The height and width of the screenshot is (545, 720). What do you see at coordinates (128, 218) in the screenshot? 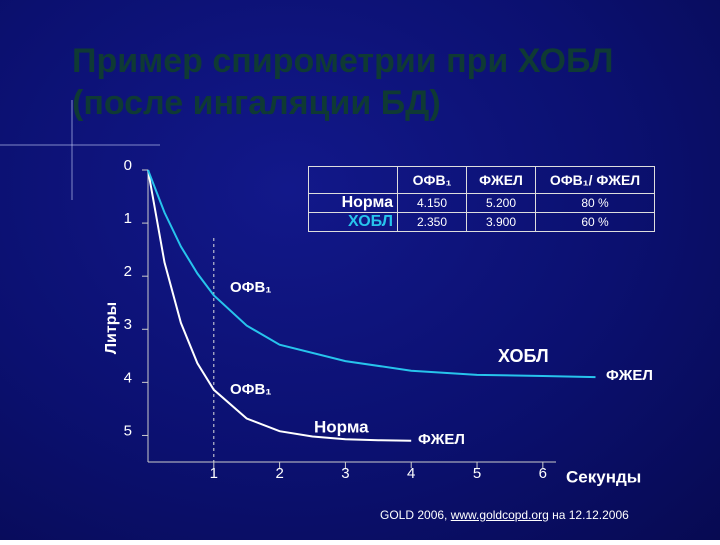
I see `y-tick-label: 1` at bounding box center [128, 218].